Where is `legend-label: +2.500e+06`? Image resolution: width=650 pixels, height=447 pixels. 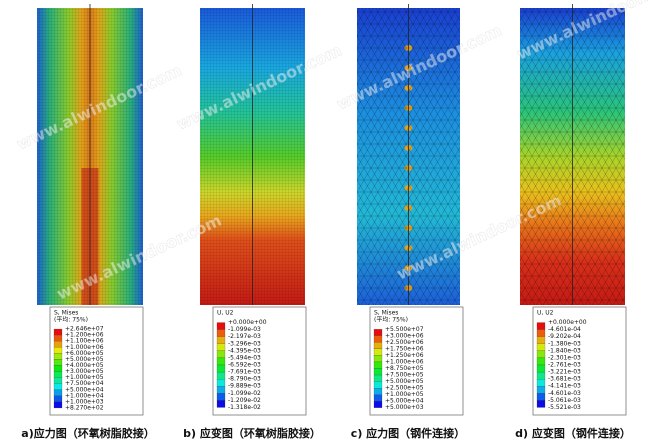
legend-label: +2.500e+06 is located at coordinates (404, 342).